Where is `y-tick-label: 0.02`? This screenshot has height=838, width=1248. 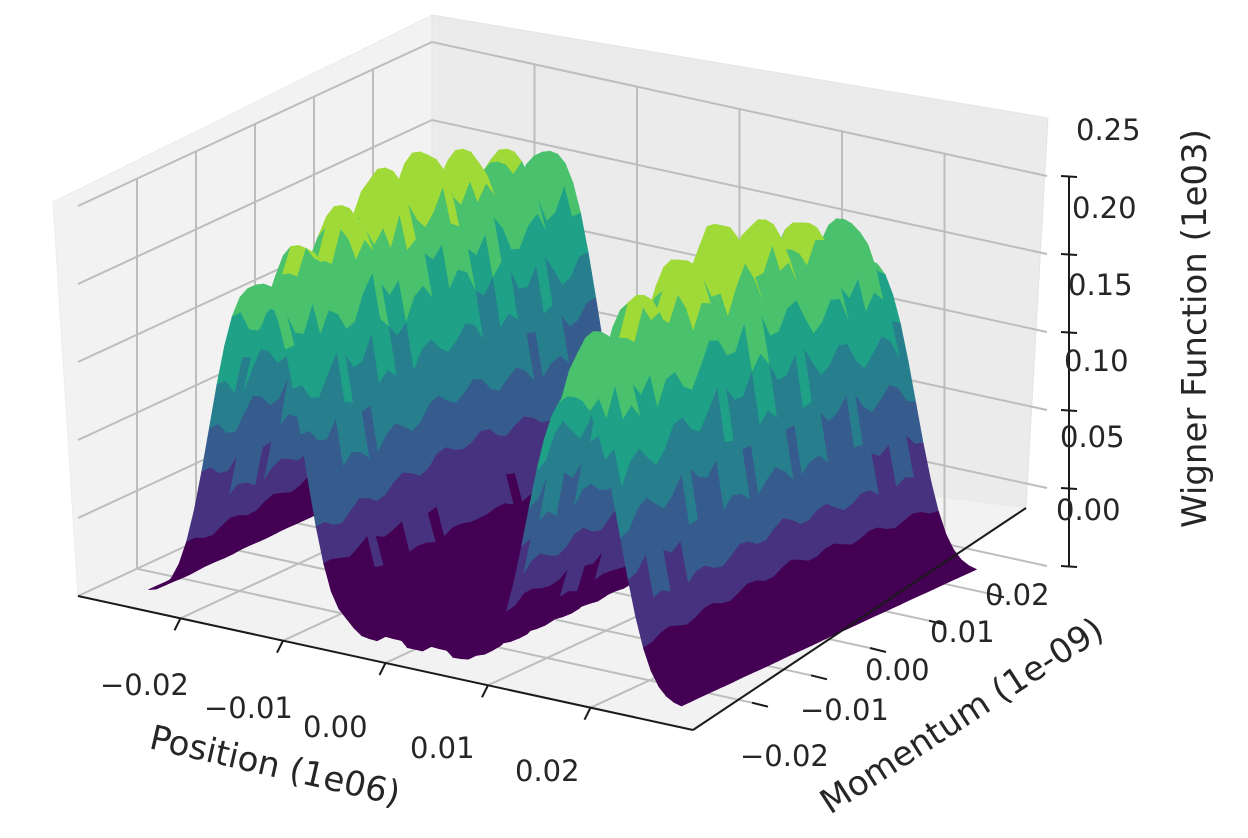 y-tick-label: 0.02 is located at coordinates (1017, 595).